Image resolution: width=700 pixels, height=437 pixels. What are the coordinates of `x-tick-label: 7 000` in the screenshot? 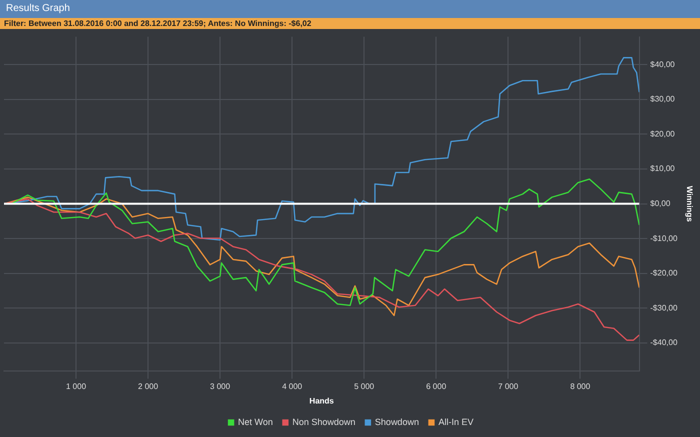 It's located at (508, 386).